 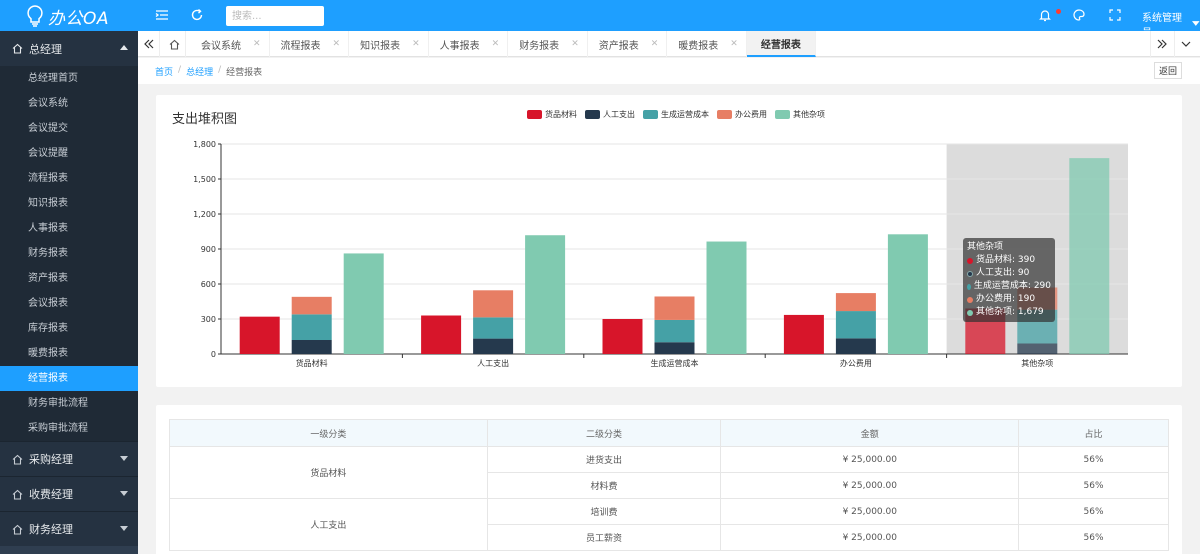 I want to click on home-icon, so click(x=174, y=44).